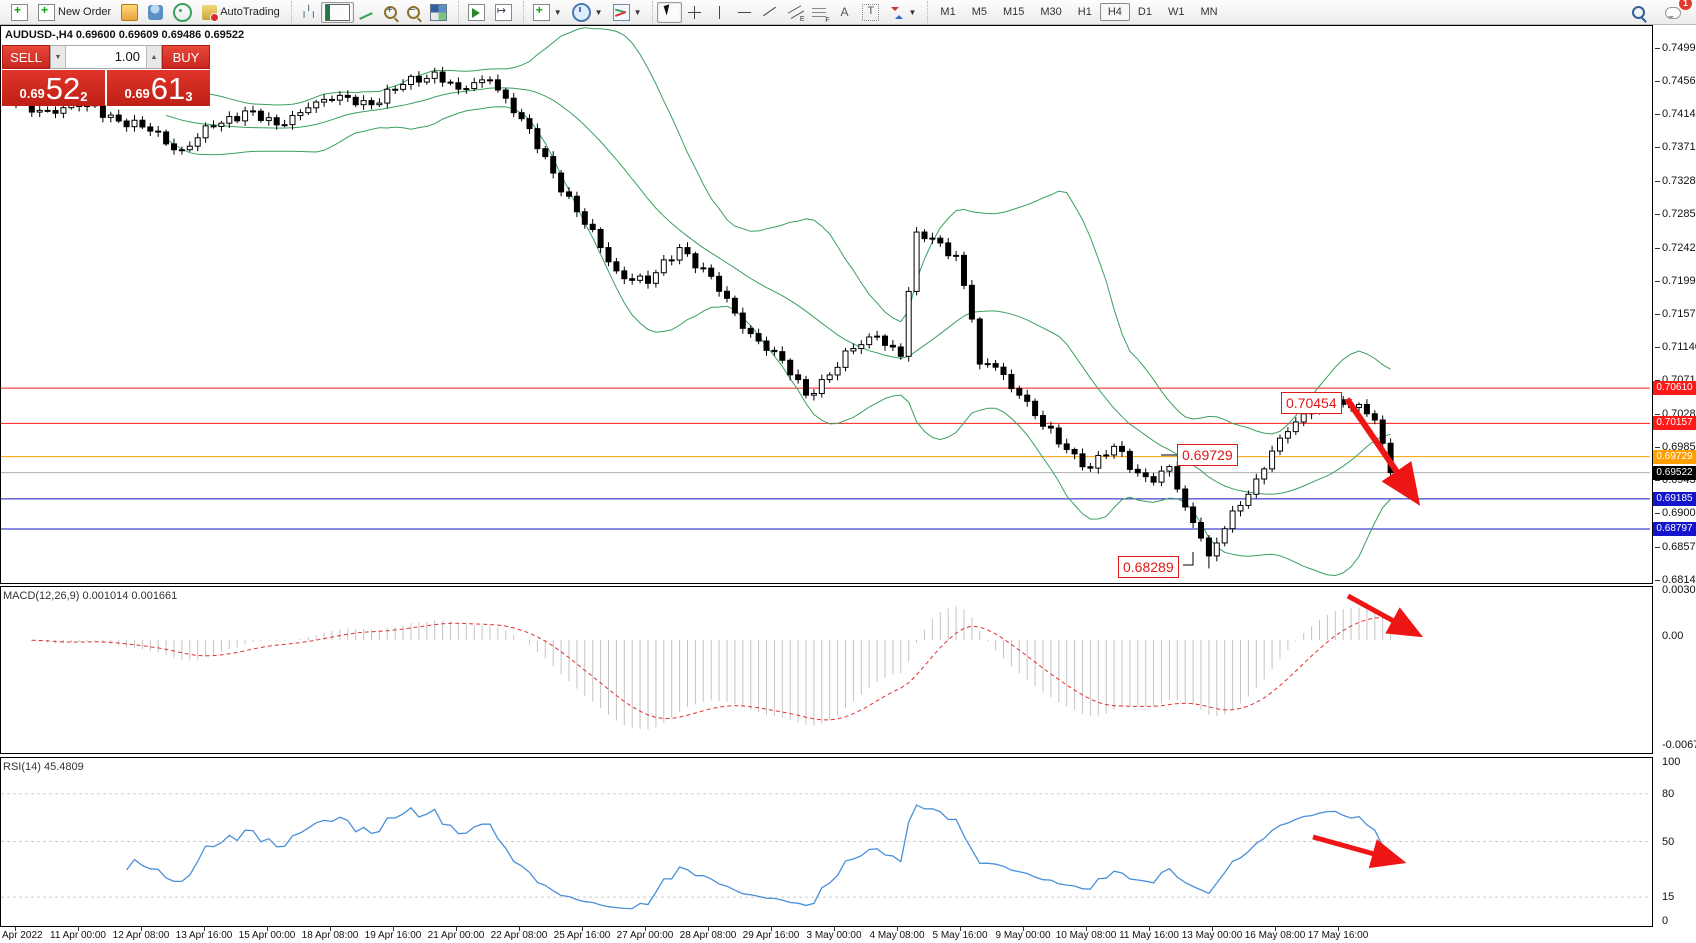 This screenshot has height=943, width=1696. What do you see at coordinates (694, 12) in the screenshot?
I see `crosshair-tool-button` at bounding box center [694, 12].